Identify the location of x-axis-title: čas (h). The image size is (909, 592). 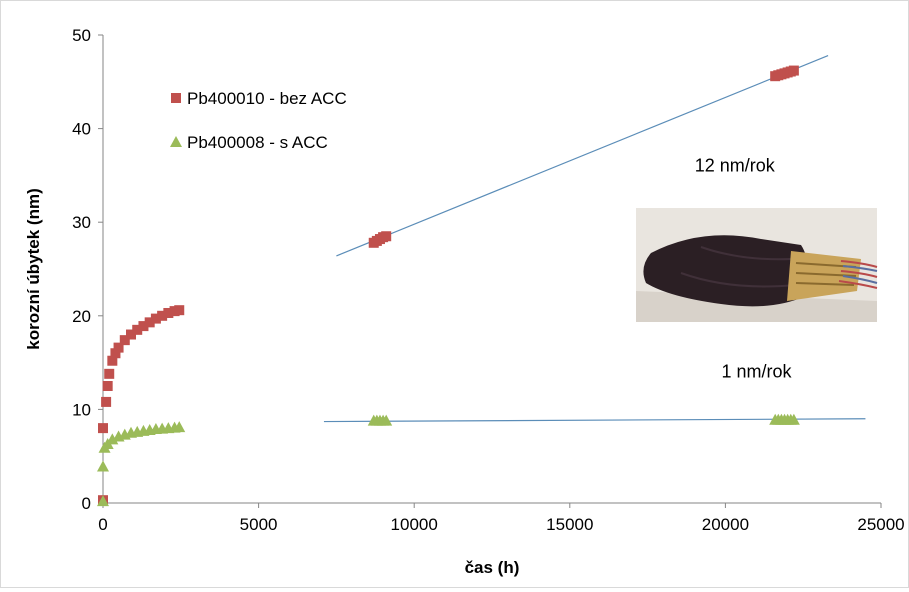
(492, 567).